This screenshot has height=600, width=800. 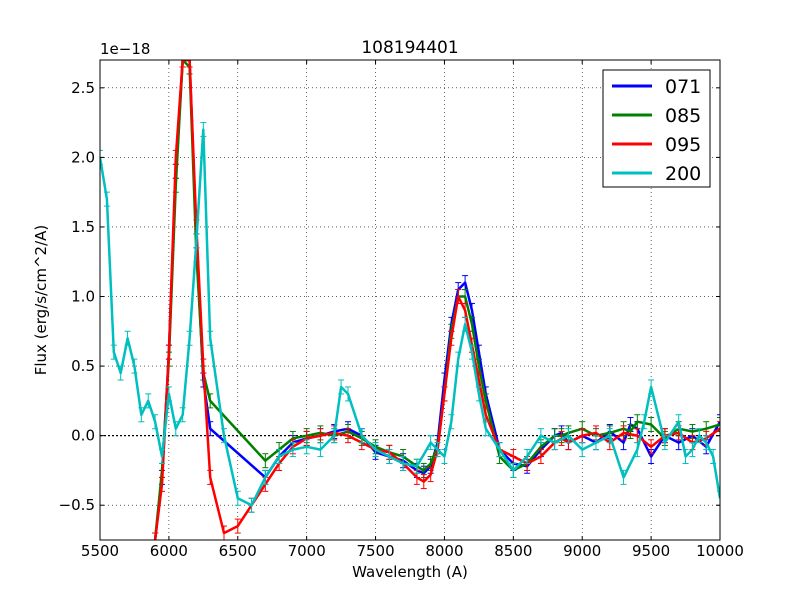 I want to click on x-tick-label: 7500, so click(x=375, y=551).